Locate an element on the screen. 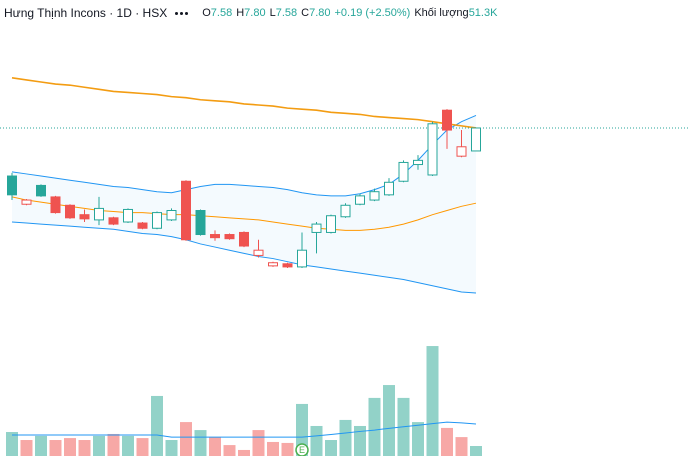  volume-ma is located at coordinates (244, 429).